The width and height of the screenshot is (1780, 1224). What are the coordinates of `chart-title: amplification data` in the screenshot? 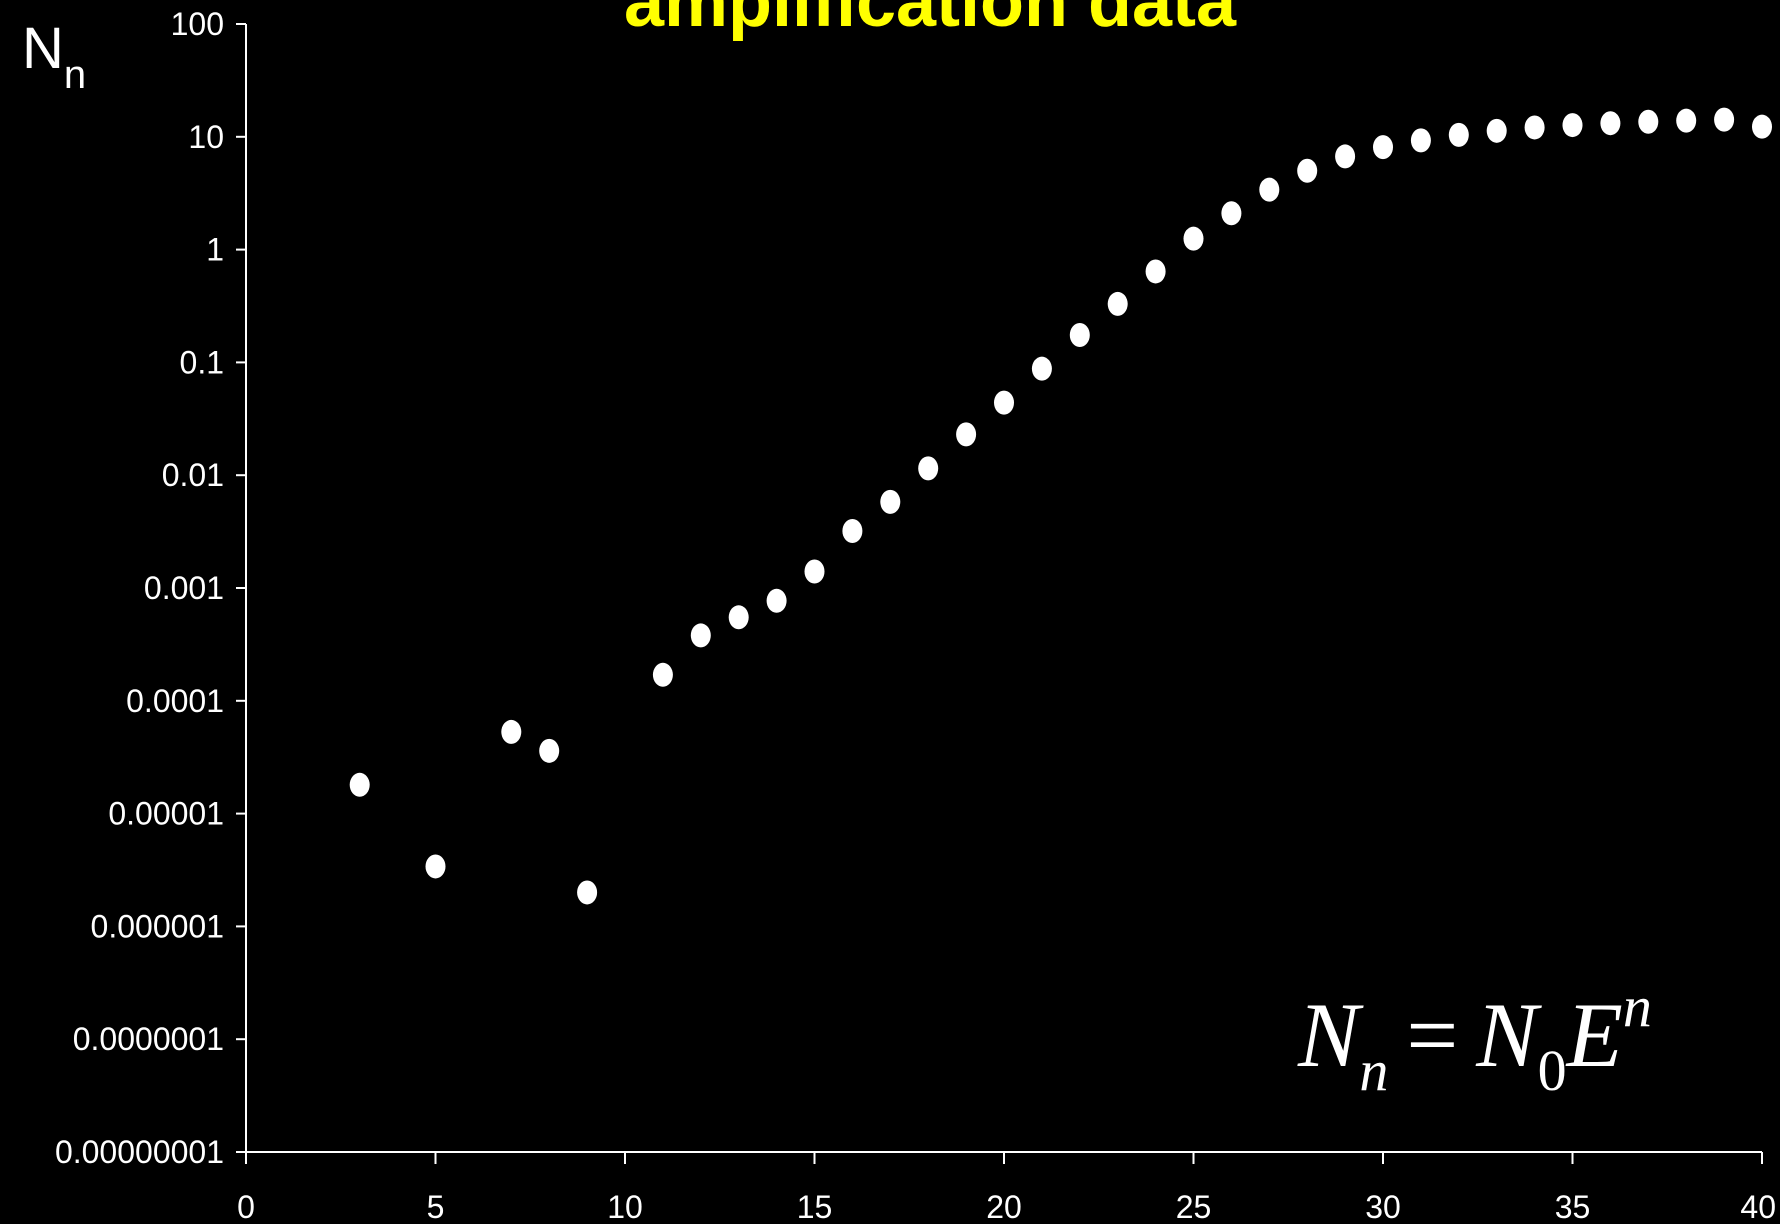 It's located at (930, 21).